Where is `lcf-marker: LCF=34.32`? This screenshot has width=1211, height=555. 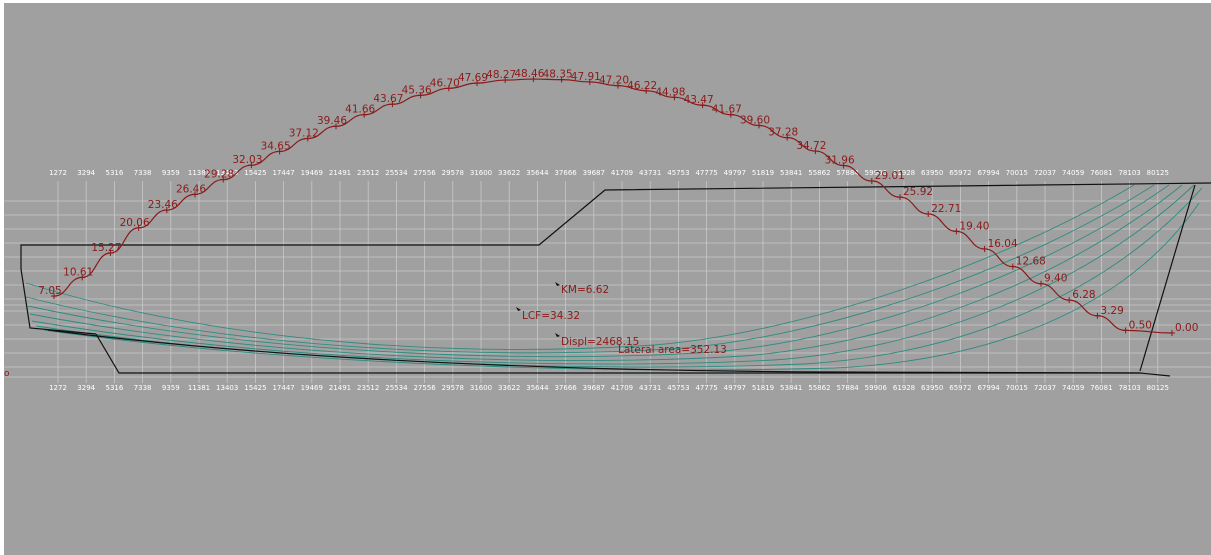
lcf-marker: LCF=34.32 is located at coordinates (548, 314).